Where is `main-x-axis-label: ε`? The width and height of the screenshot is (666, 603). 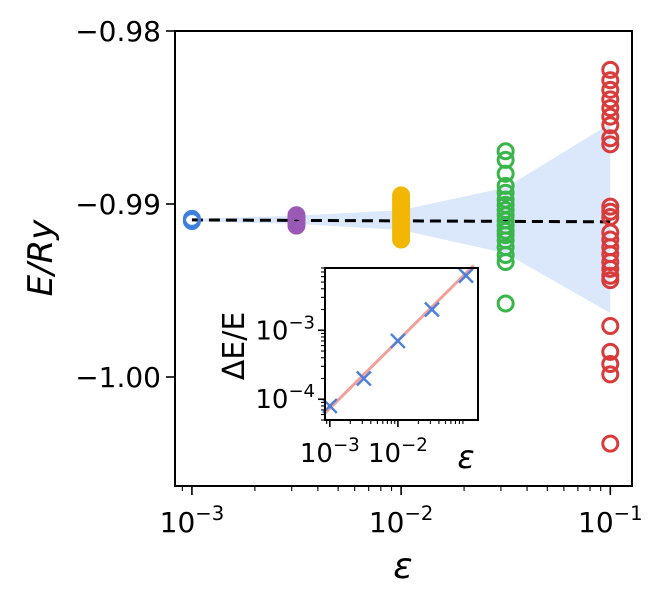
main-x-axis-label: ε is located at coordinates (402, 566).